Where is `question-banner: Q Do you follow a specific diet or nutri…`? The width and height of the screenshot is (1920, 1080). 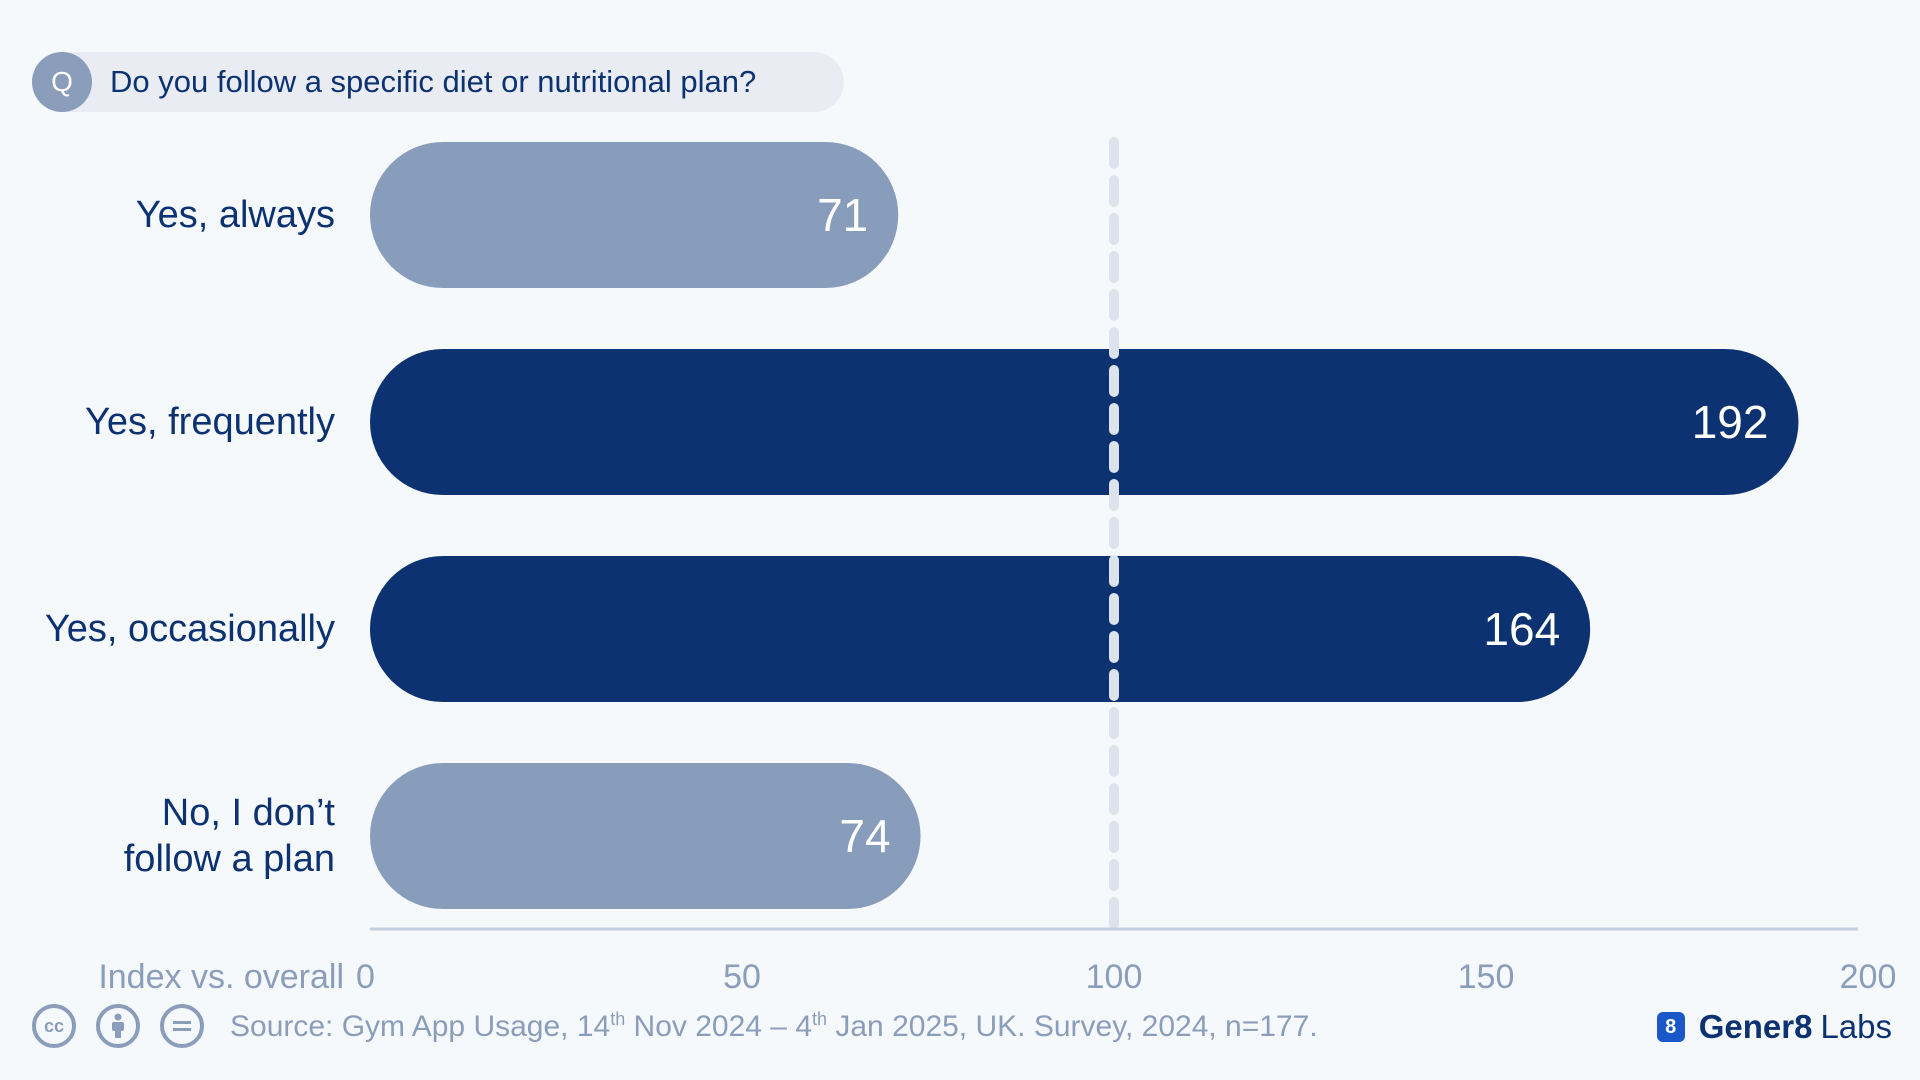 question-banner: Q Do you follow a specific diet or nutri… is located at coordinates (438, 82).